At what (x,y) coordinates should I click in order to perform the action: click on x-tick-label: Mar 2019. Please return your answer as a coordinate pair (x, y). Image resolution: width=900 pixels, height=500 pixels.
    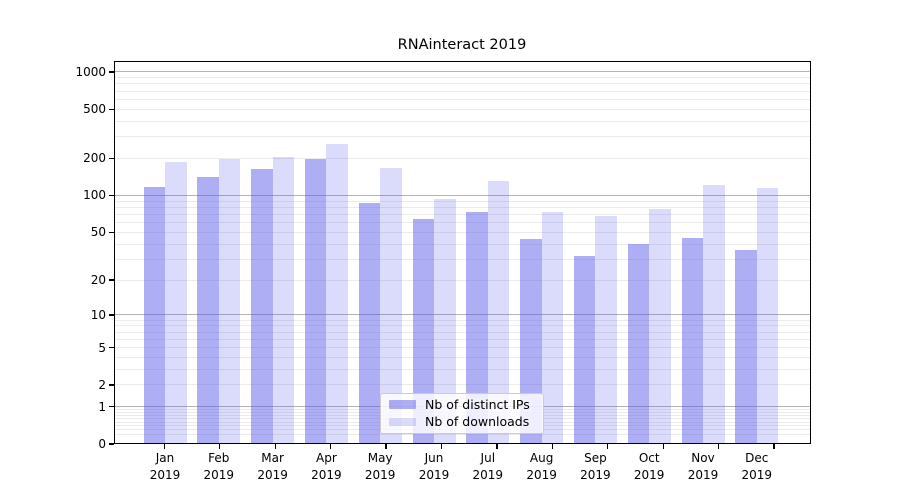
    Looking at the image, I should click on (272, 466).